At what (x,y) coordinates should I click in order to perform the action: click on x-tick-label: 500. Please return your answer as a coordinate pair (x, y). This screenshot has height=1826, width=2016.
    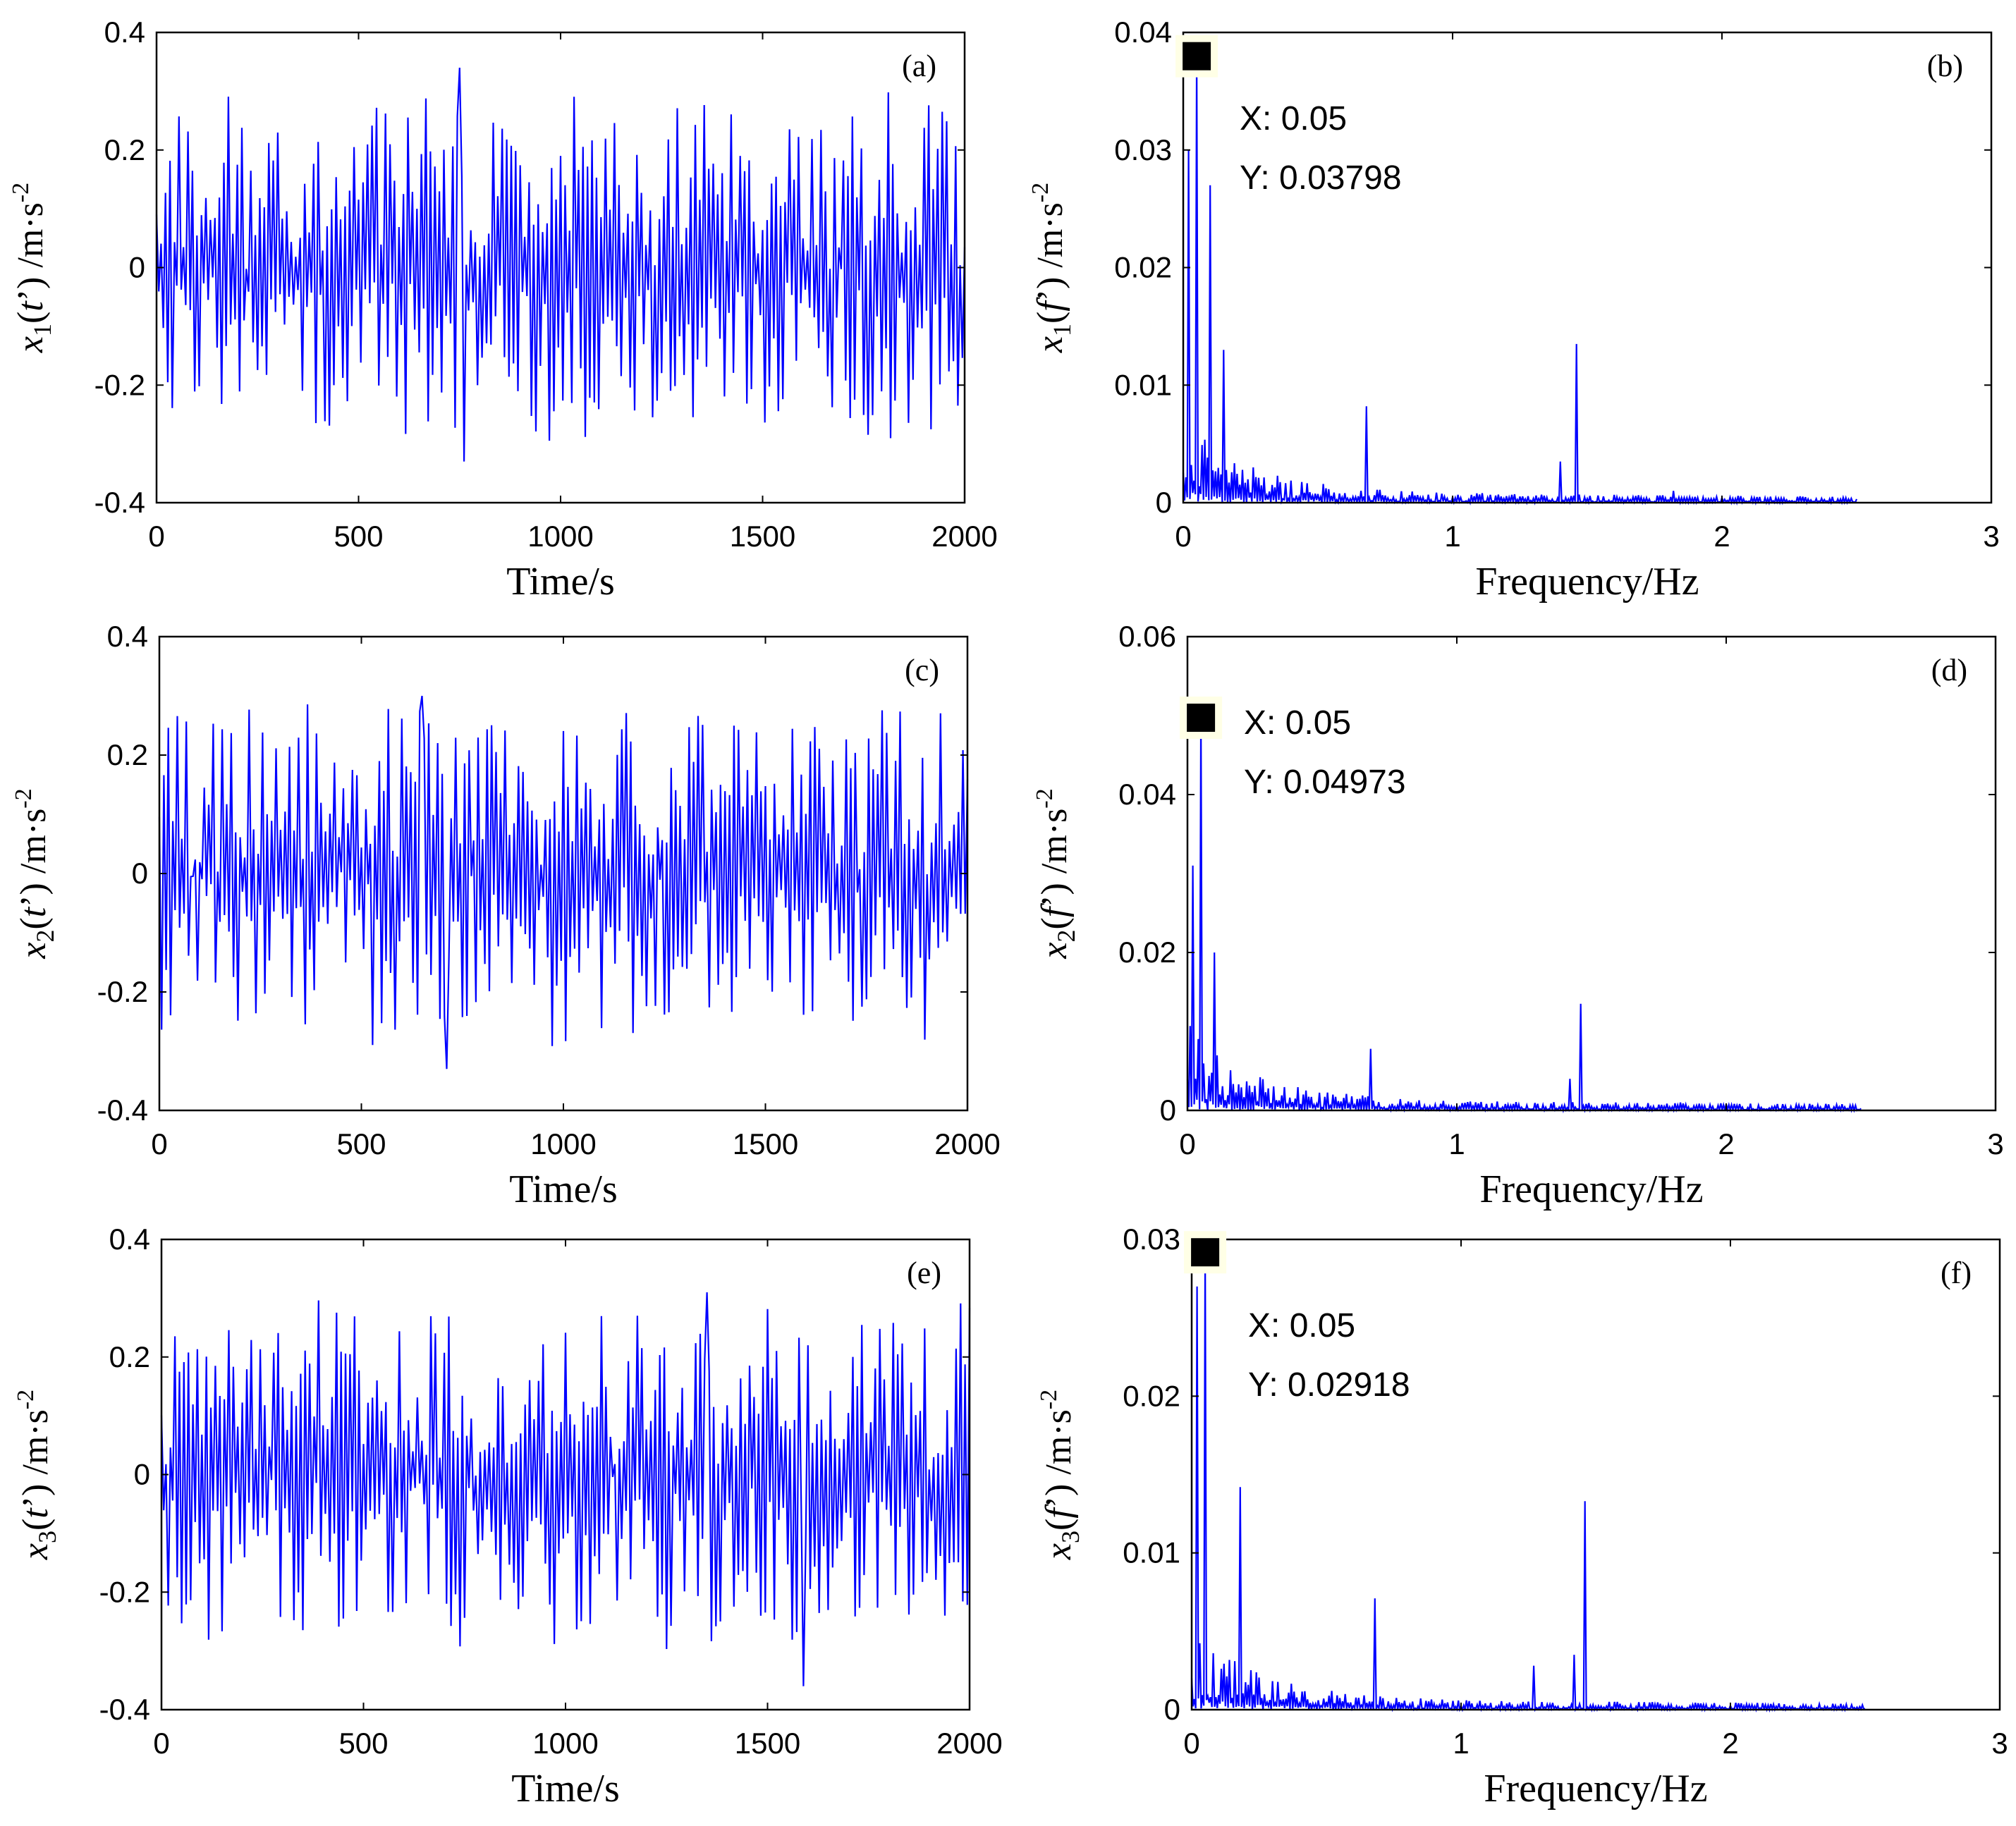
    Looking at the image, I should click on (363, 1743).